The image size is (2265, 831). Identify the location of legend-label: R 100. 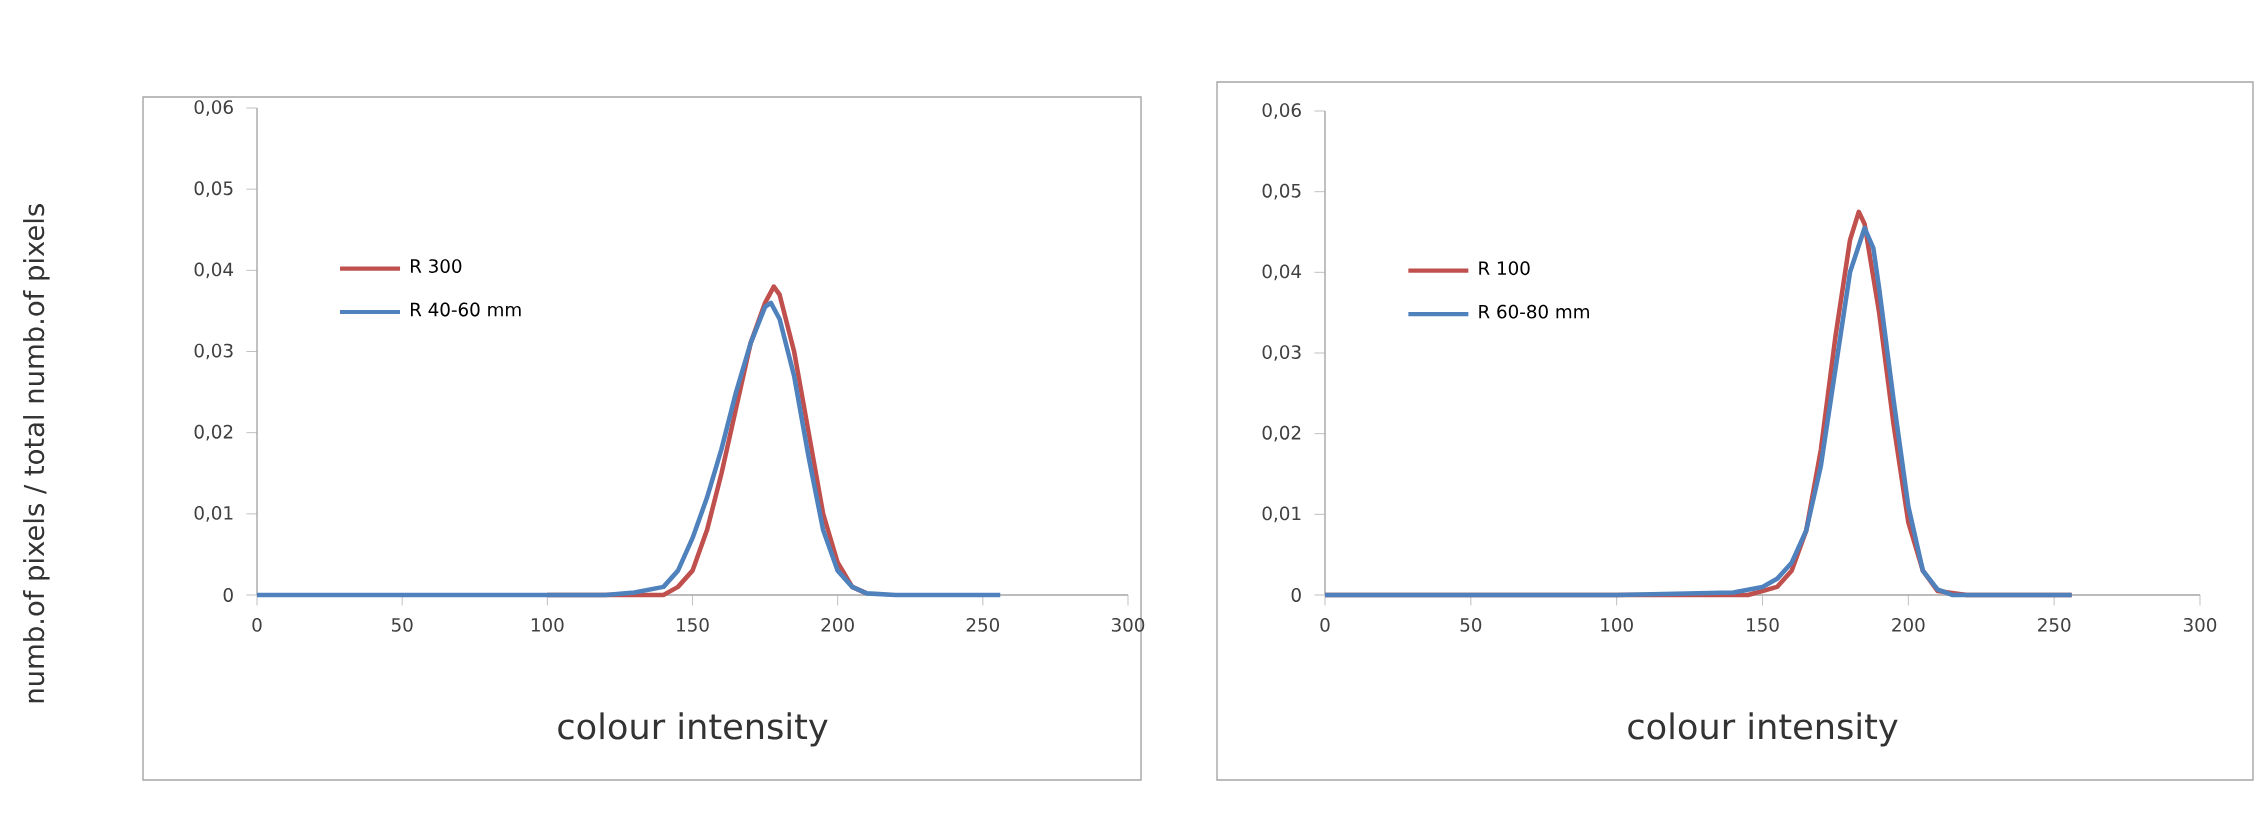
(1504, 268).